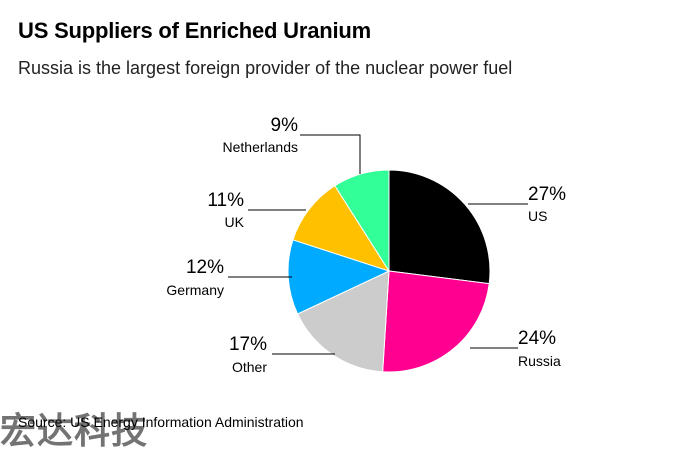  What do you see at coordinates (225, 200) in the screenshot?
I see `slice-percent-uk: 11%` at bounding box center [225, 200].